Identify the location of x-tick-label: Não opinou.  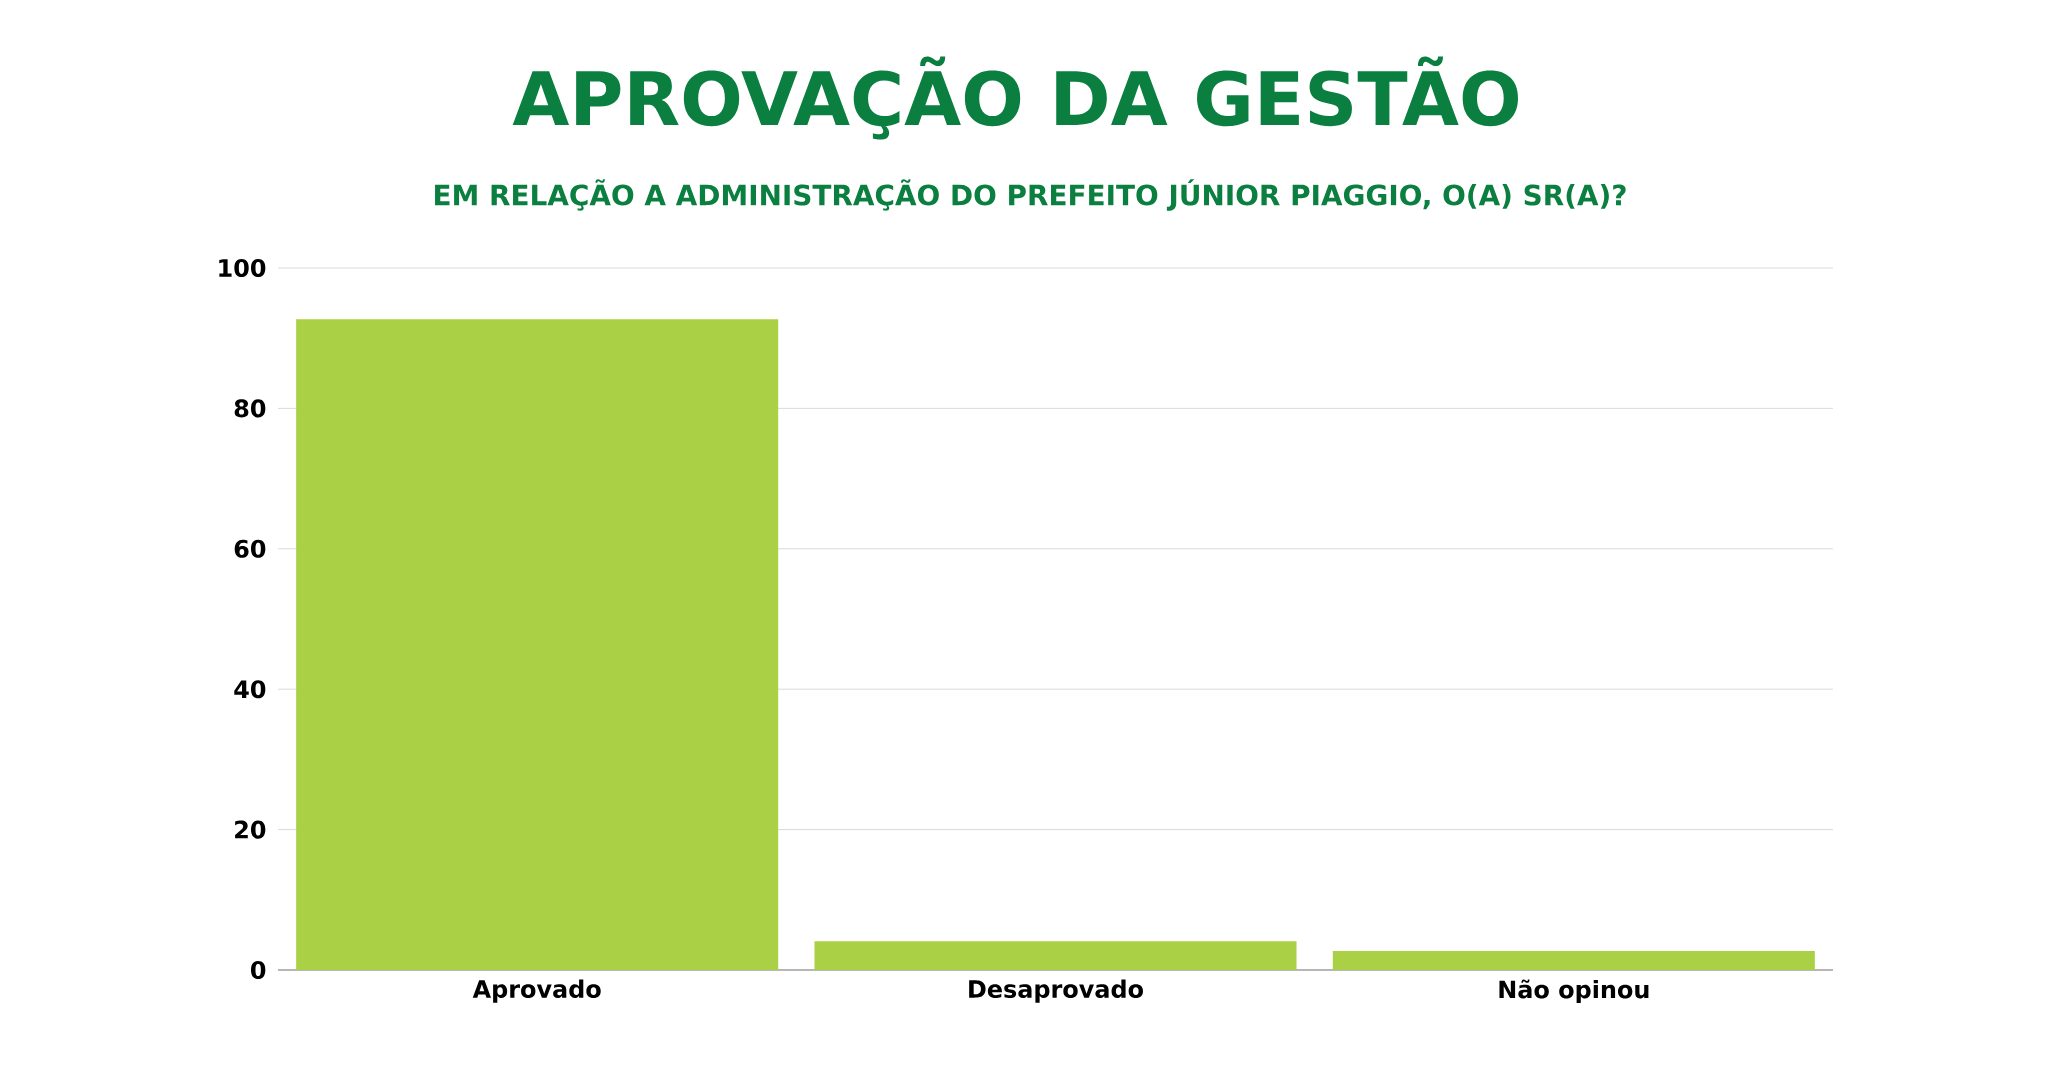
(1574, 991).